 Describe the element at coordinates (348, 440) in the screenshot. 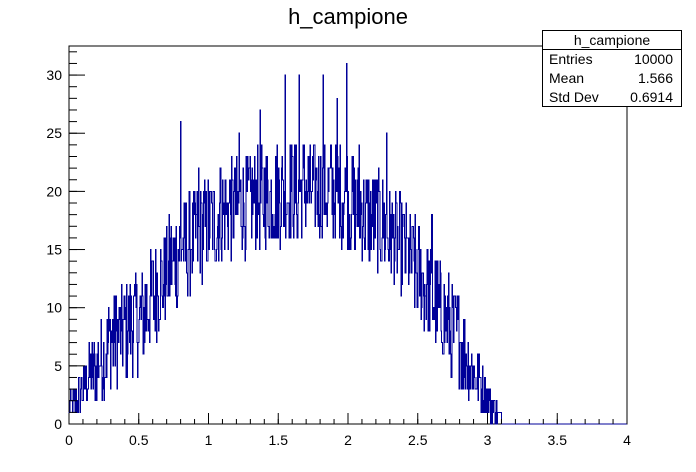

I see `x-tick-label: 2` at that location.